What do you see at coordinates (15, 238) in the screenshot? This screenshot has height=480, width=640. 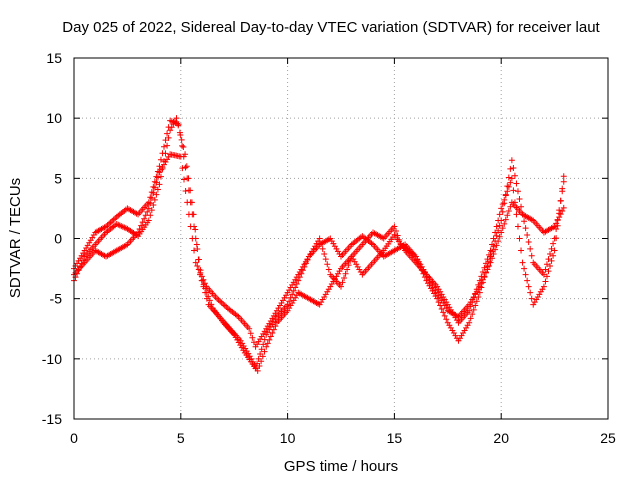 I see `y-axis-label: SDTVAR / TECUs` at bounding box center [15, 238].